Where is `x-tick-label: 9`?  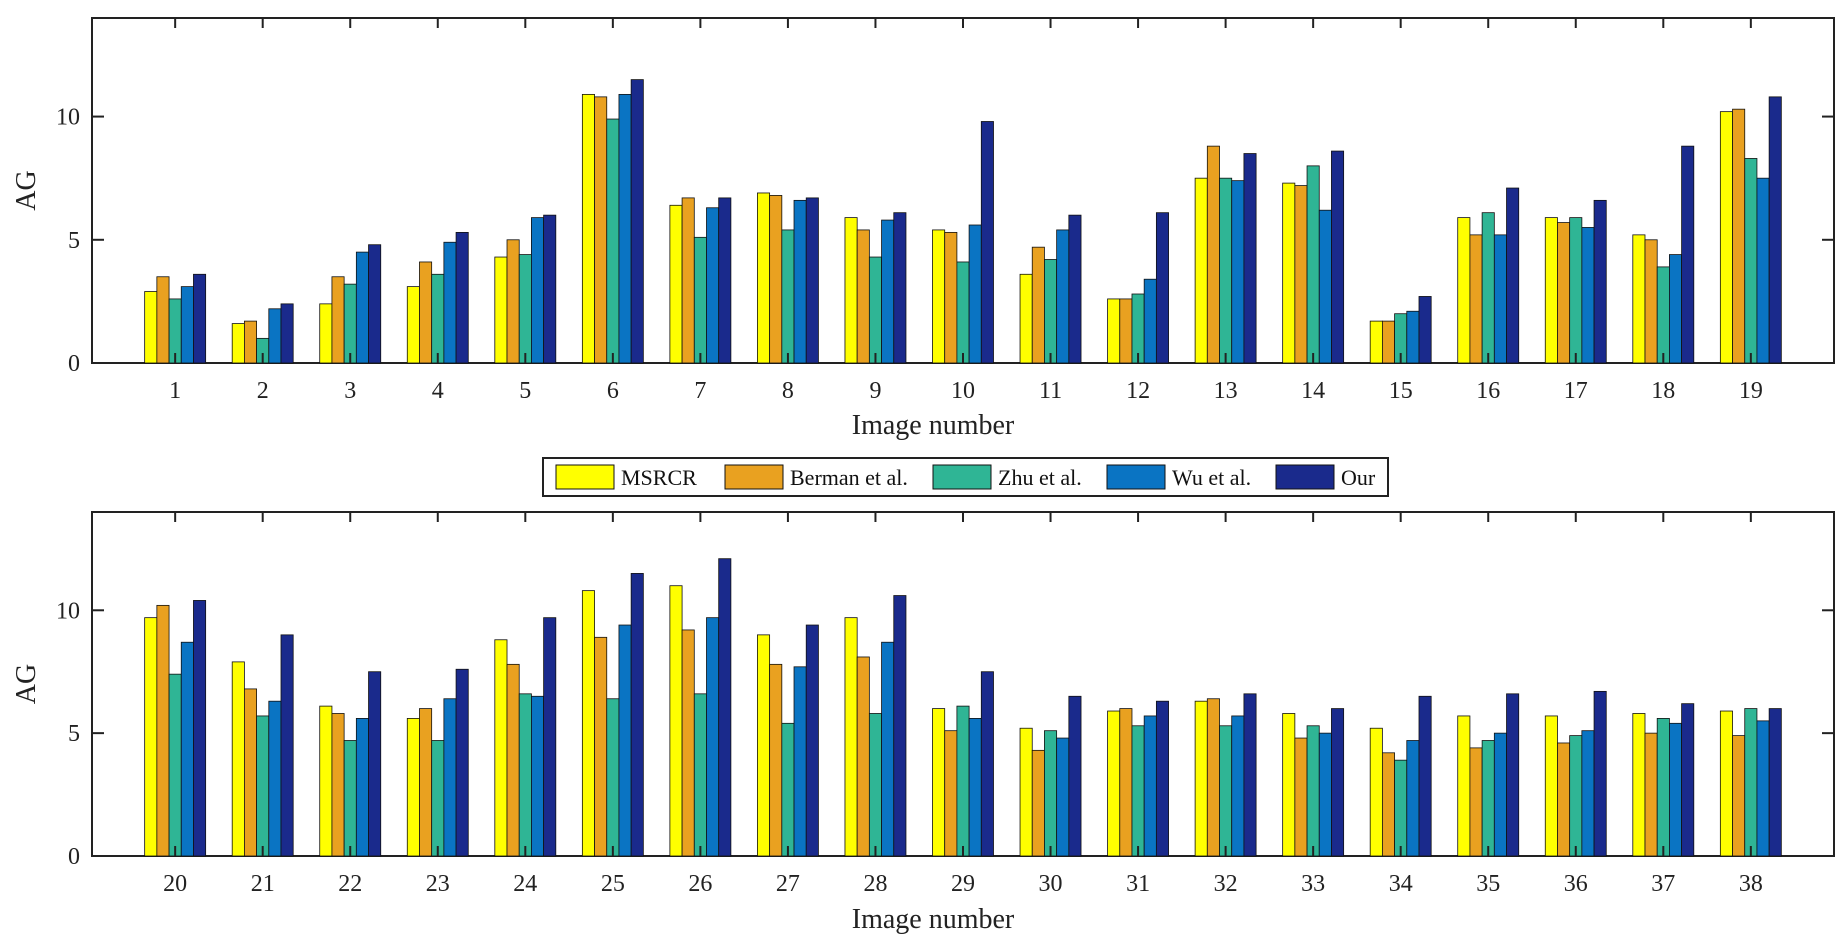
x-tick-label: 9 is located at coordinates (875, 391).